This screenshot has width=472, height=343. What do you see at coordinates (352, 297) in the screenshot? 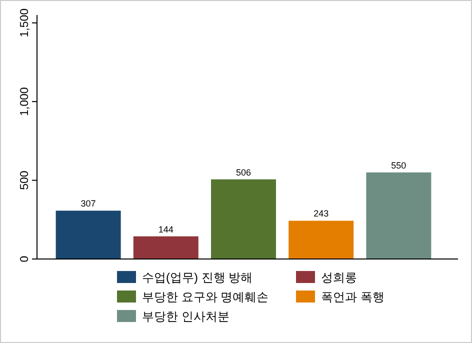
I see `legend-label: 폭언과 폭행` at bounding box center [352, 297].